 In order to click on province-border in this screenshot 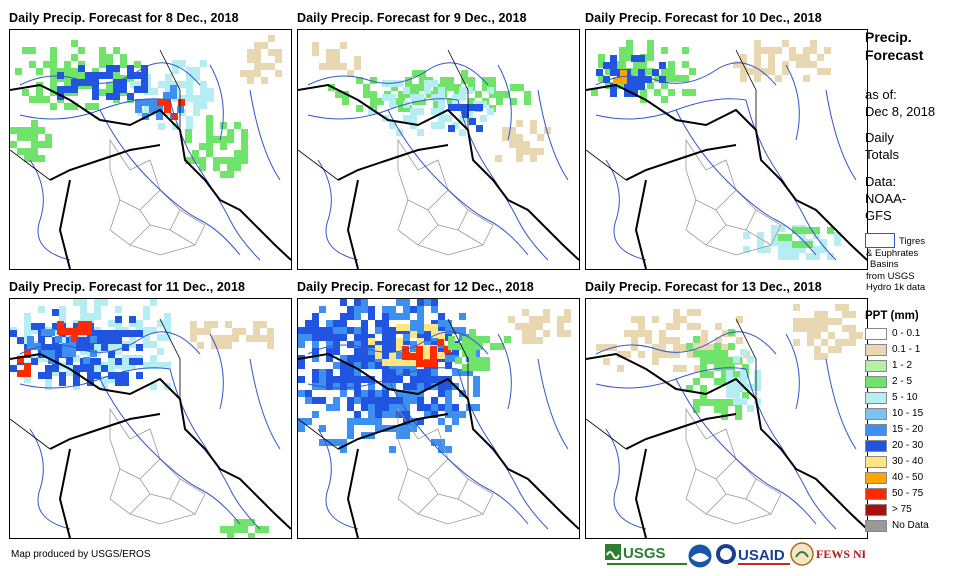, I will do `click(448, 479)`.